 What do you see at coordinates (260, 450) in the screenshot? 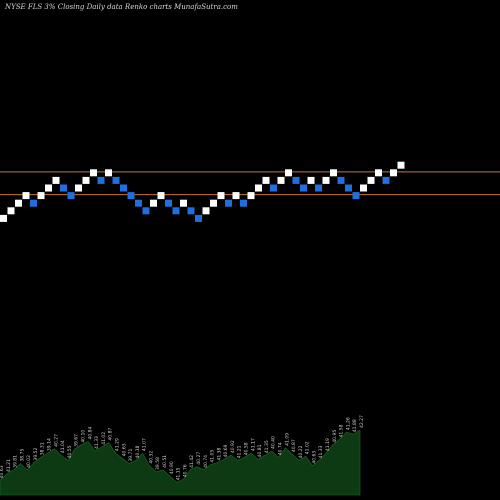
I see `volume-value-label: 40.81` at bounding box center [260, 450].